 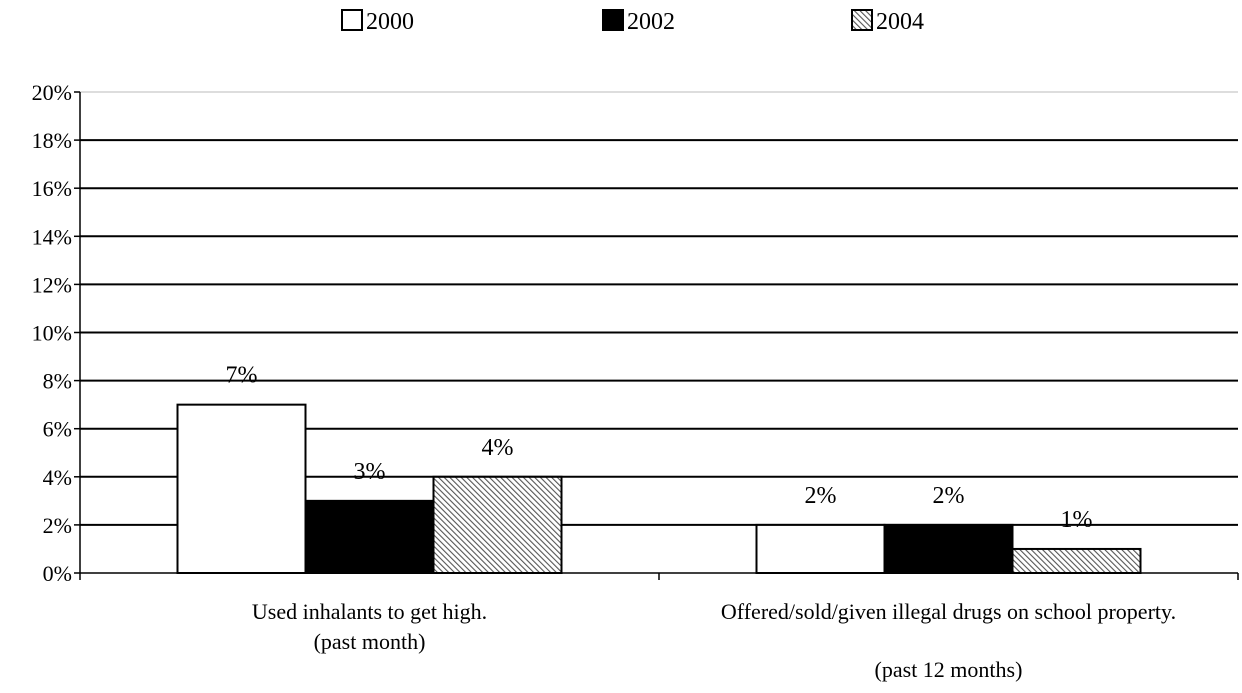 I want to click on data-label: 1%, so click(x=1077, y=520).